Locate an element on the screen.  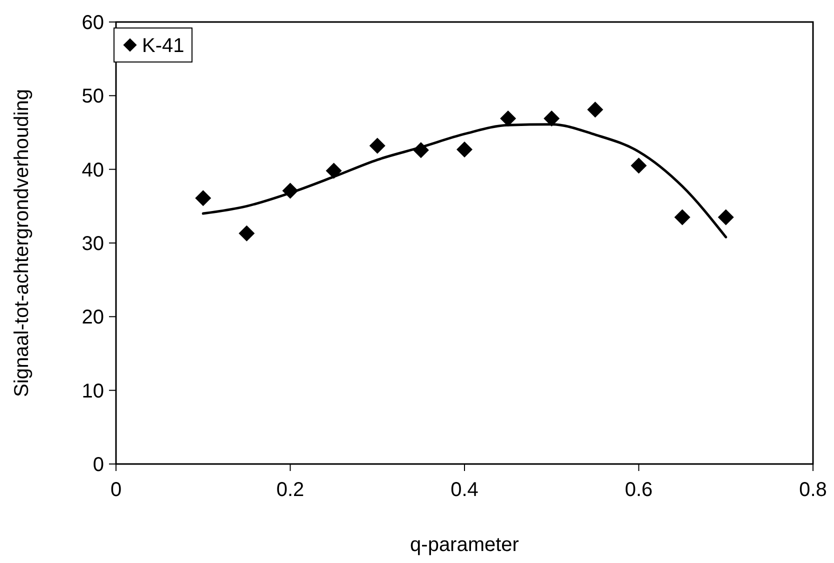
y-tick-label: 20 is located at coordinates (93, 317).